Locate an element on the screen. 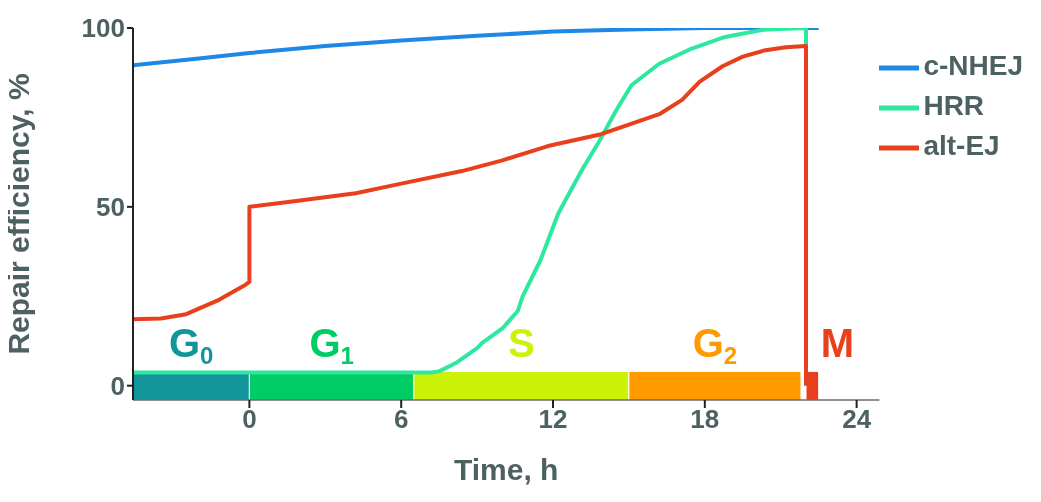 This screenshot has height=502, width=1041. legend-label: c-NHEJ is located at coordinates (973, 66).